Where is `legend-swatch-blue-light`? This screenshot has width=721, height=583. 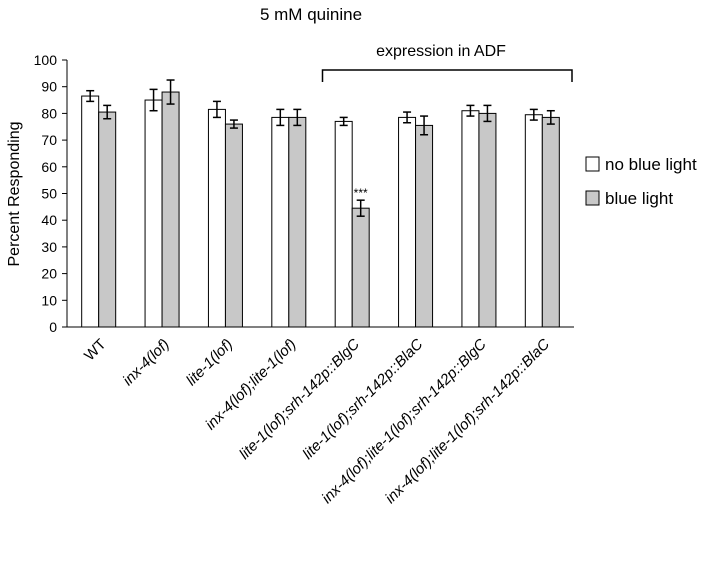
legend-swatch-blue-light is located at coordinates (592, 198).